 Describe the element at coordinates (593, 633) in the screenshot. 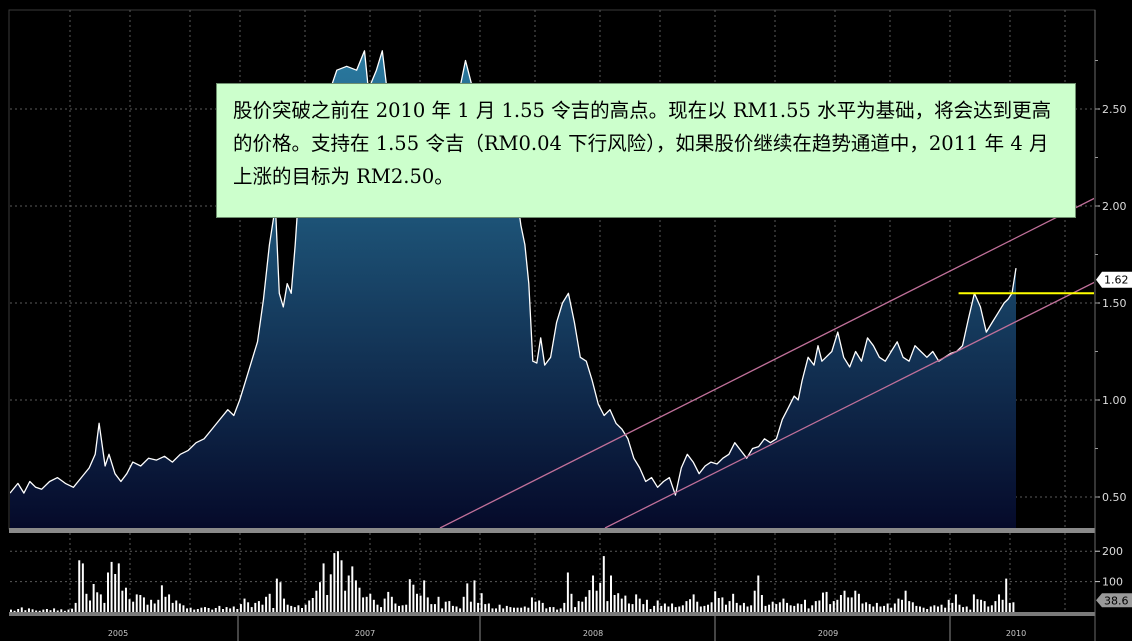

I see `x-tick-label: 2008` at that location.